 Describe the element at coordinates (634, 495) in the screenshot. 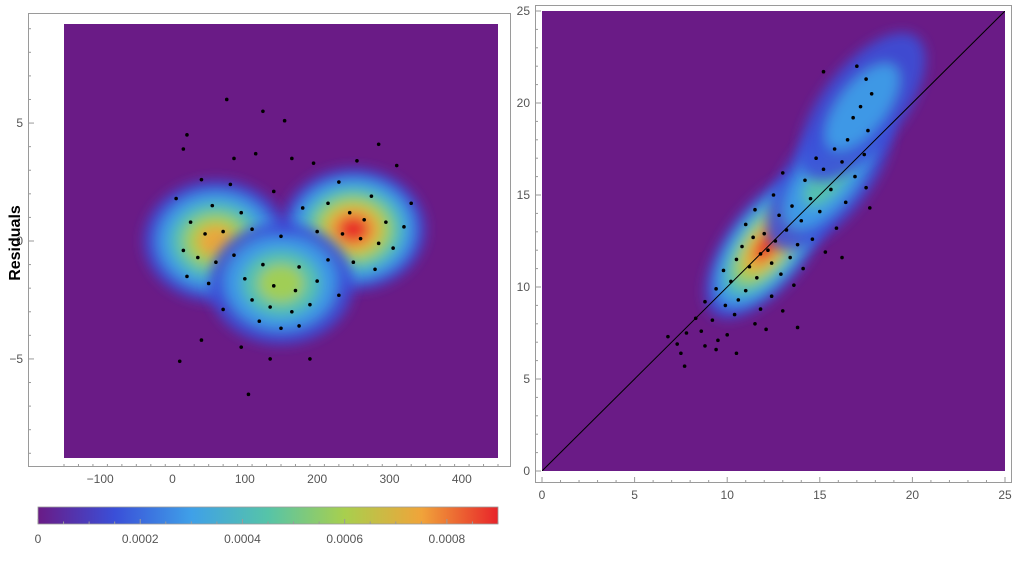

I see `x-tick-label: 5` at that location.